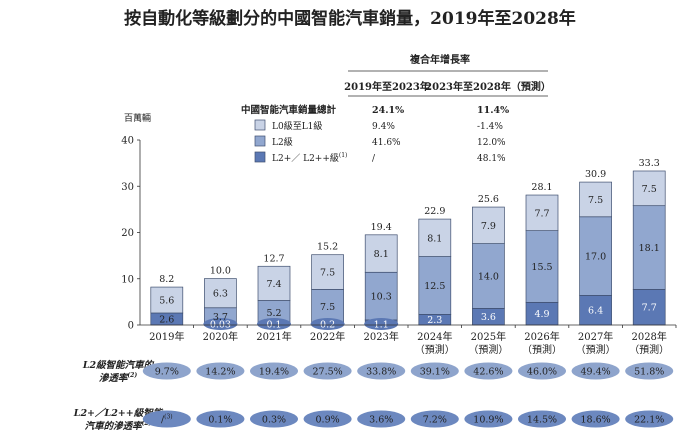 The height and width of the screenshot is (445, 700). Describe the element at coordinates (383, 127) in the screenshot. I see `cagr-value: 9.4%` at that location.